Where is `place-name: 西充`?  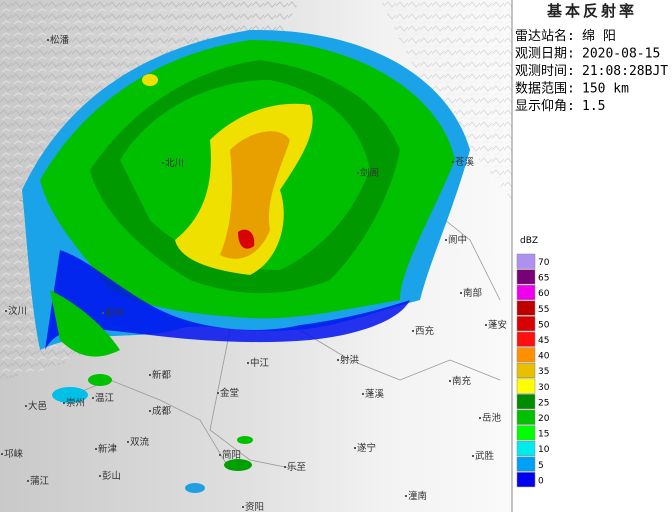
place-name: 西充 is located at coordinates (425, 331).